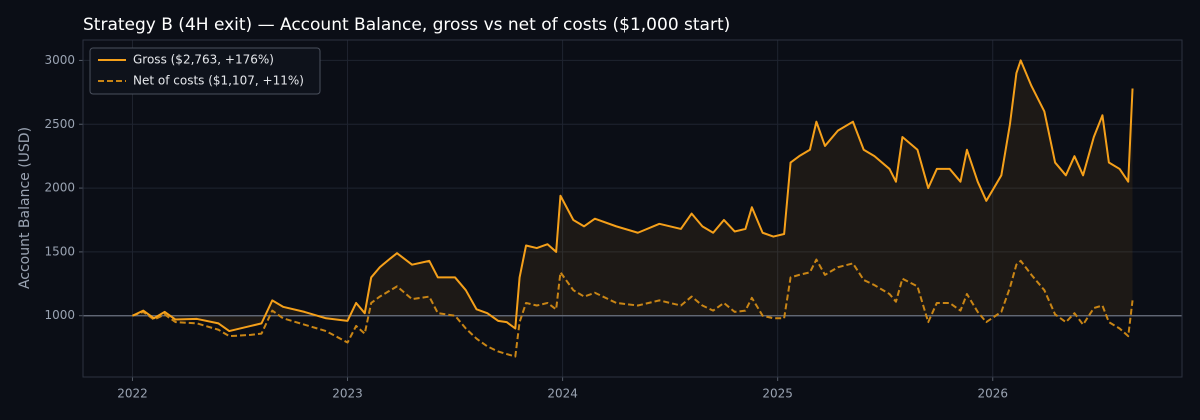 The width and height of the screenshot is (1200, 420). Describe the element at coordinates (59, 124) in the screenshot. I see `y-tick-label: 2500` at that location.